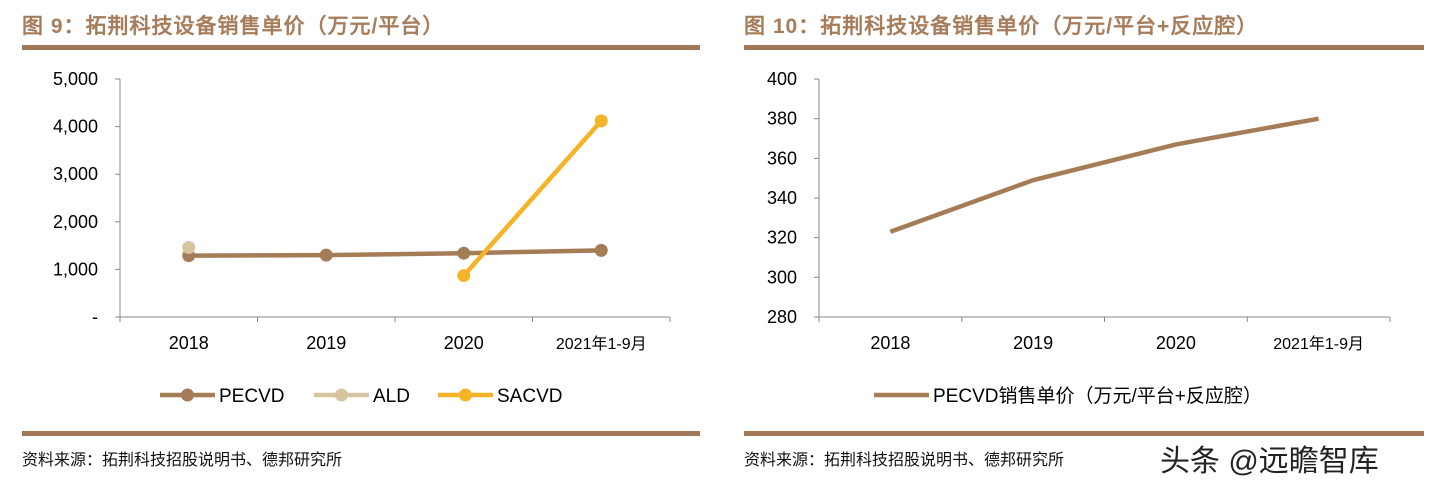 The image size is (1442, 484). I want to click on chart2-legend-label: PECVD销售单价（万元/平台+反应腔）, so click(1097, 396).